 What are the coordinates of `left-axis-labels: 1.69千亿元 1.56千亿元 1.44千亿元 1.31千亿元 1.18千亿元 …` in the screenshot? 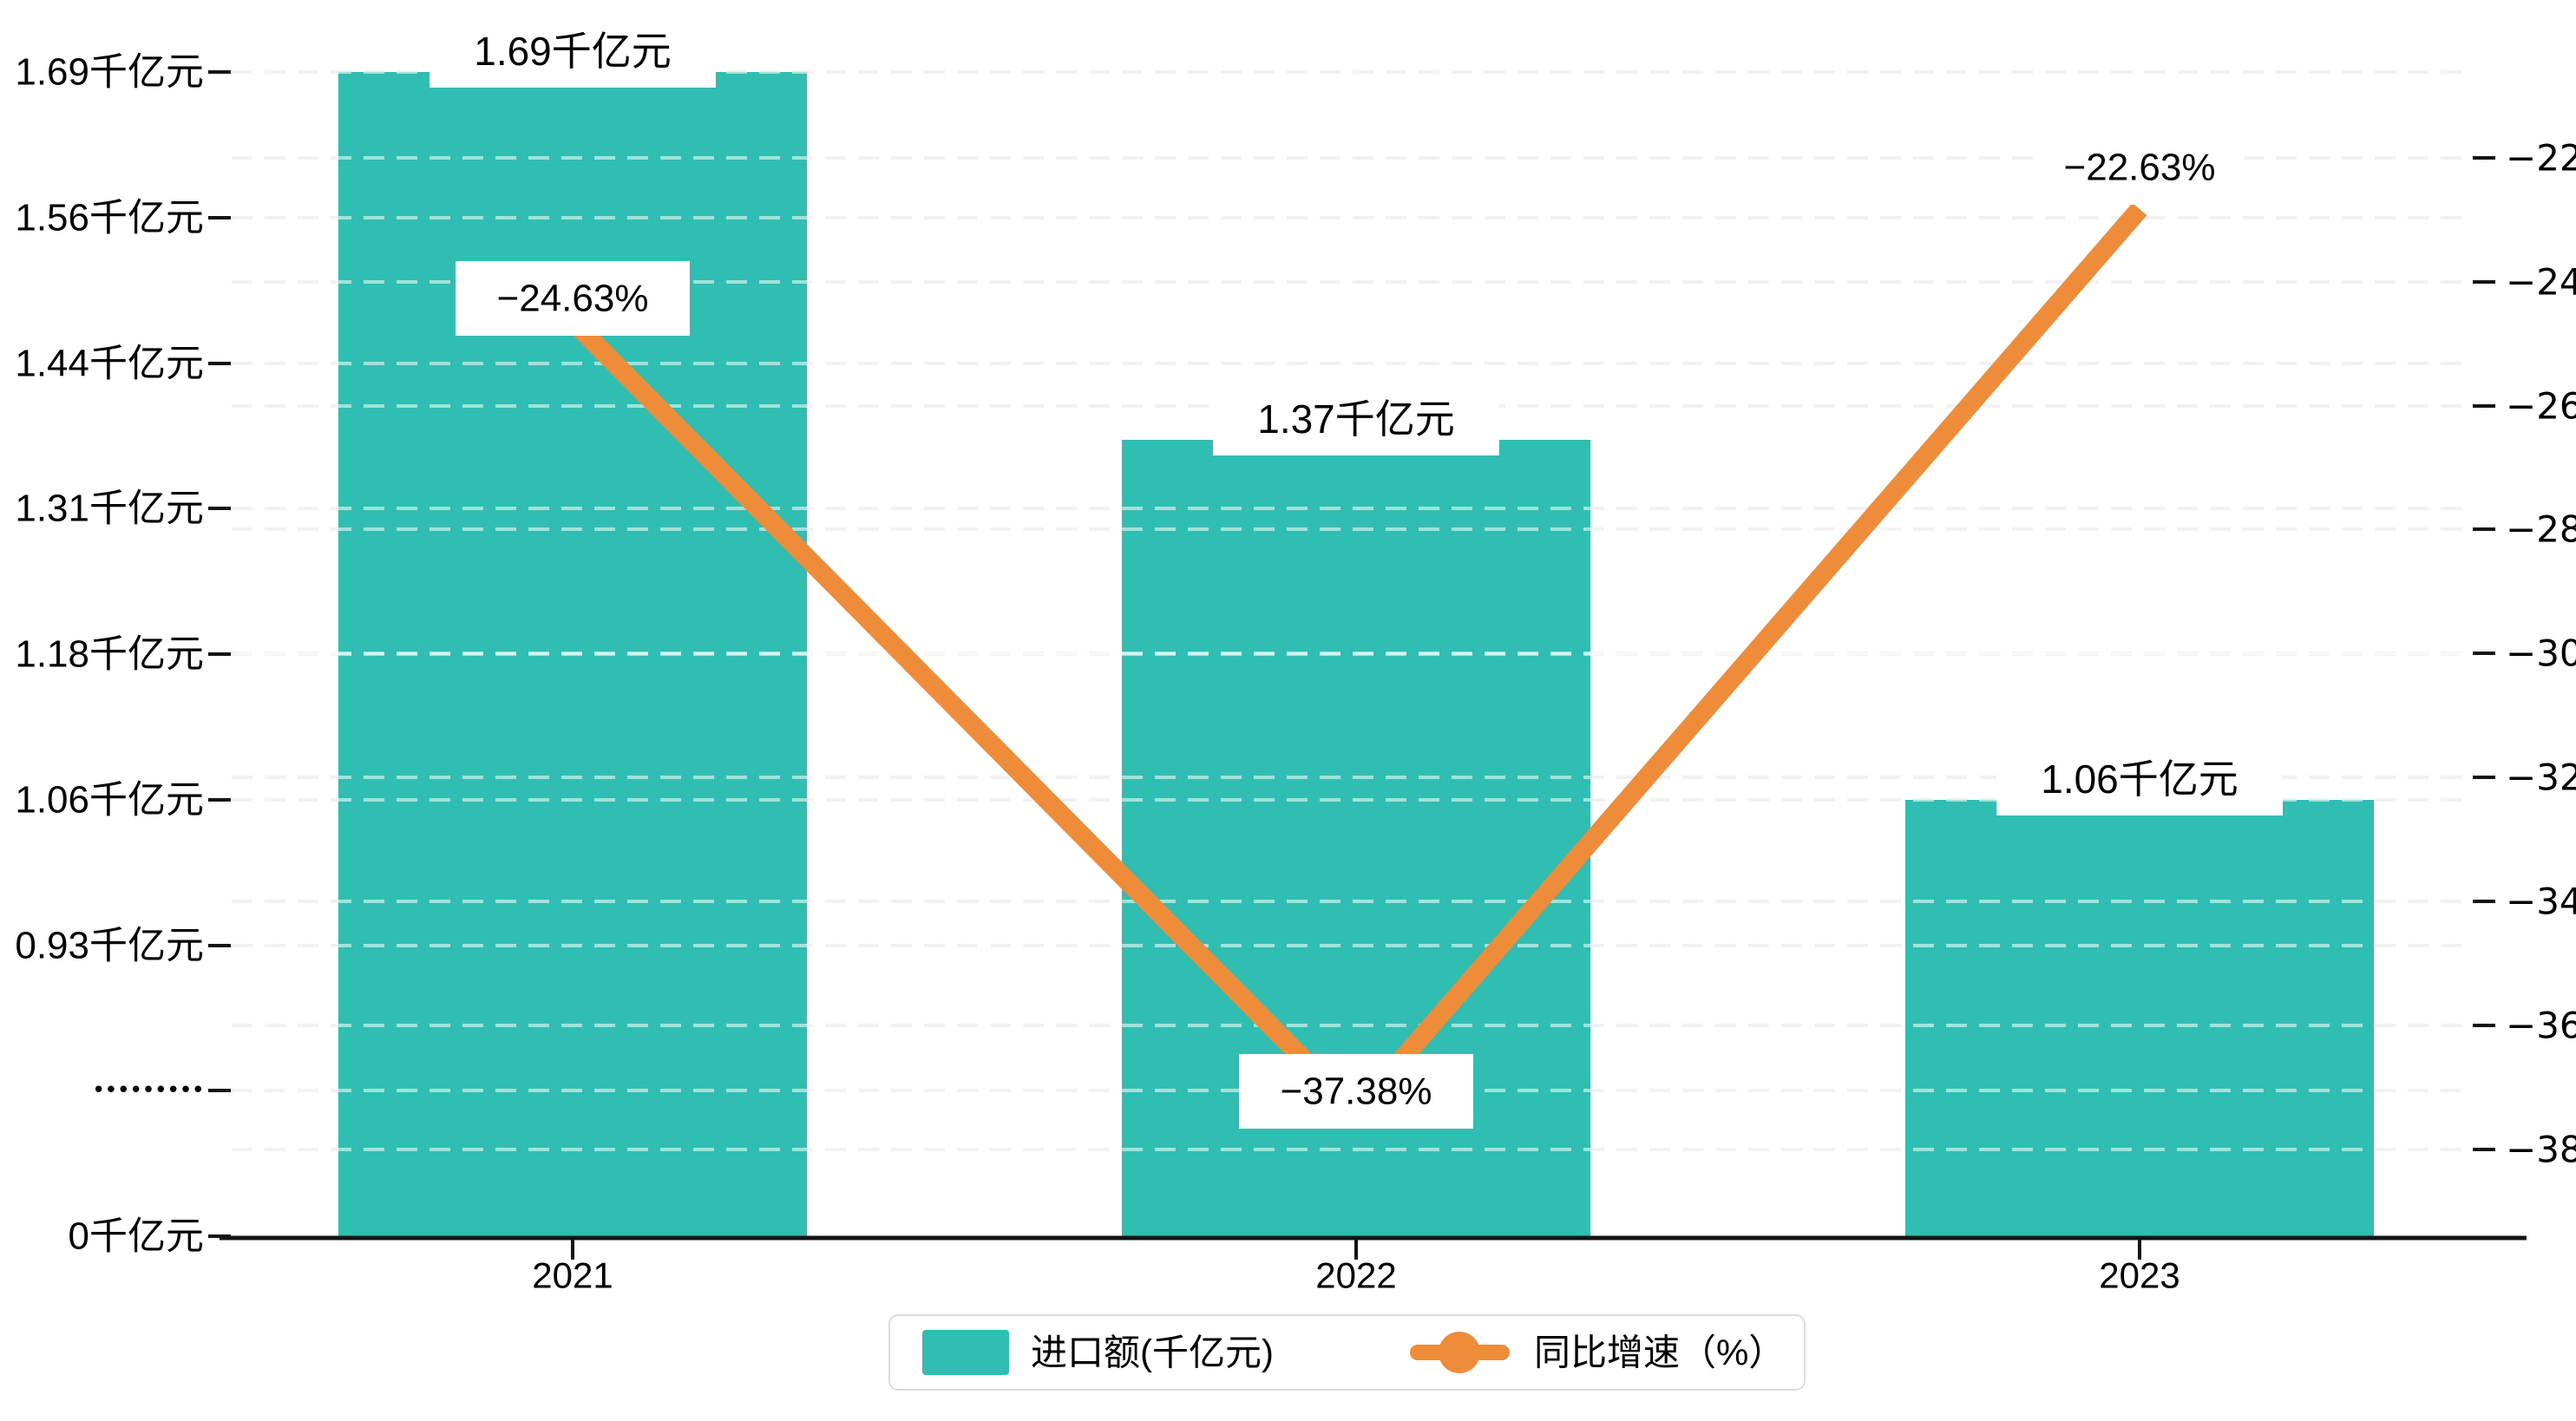 It's located at (110, 654).